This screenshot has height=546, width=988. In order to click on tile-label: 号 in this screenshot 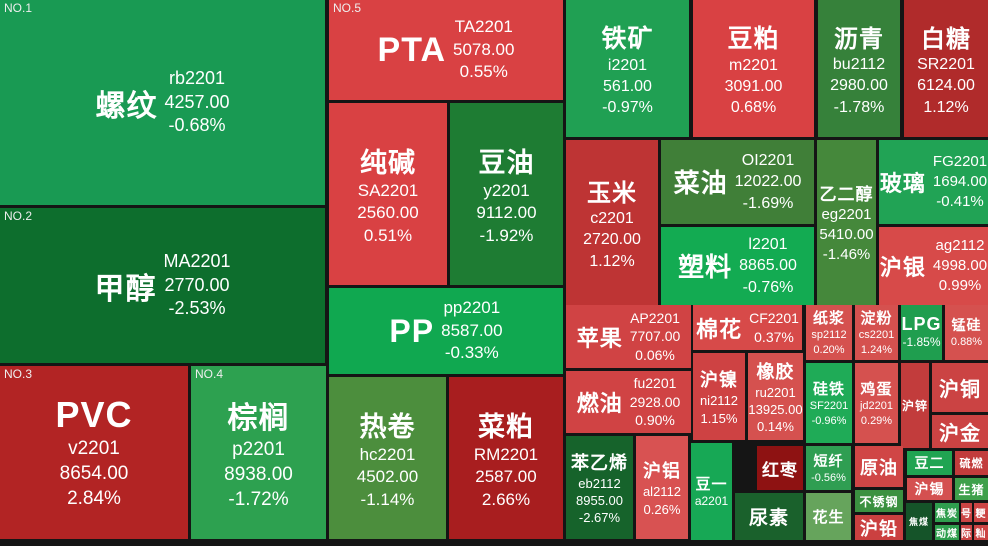, I will do `click(966, 514)`.